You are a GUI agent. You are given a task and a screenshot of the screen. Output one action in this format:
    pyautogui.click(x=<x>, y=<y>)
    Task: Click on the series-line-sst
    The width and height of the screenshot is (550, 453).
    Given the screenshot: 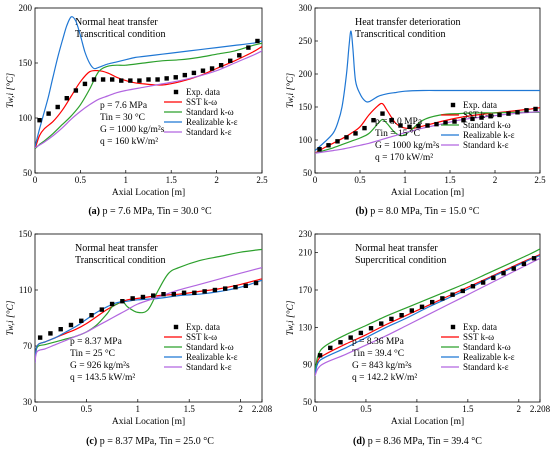 What is the action you would take?
    pyautogui.click(x=148, y=97)
    